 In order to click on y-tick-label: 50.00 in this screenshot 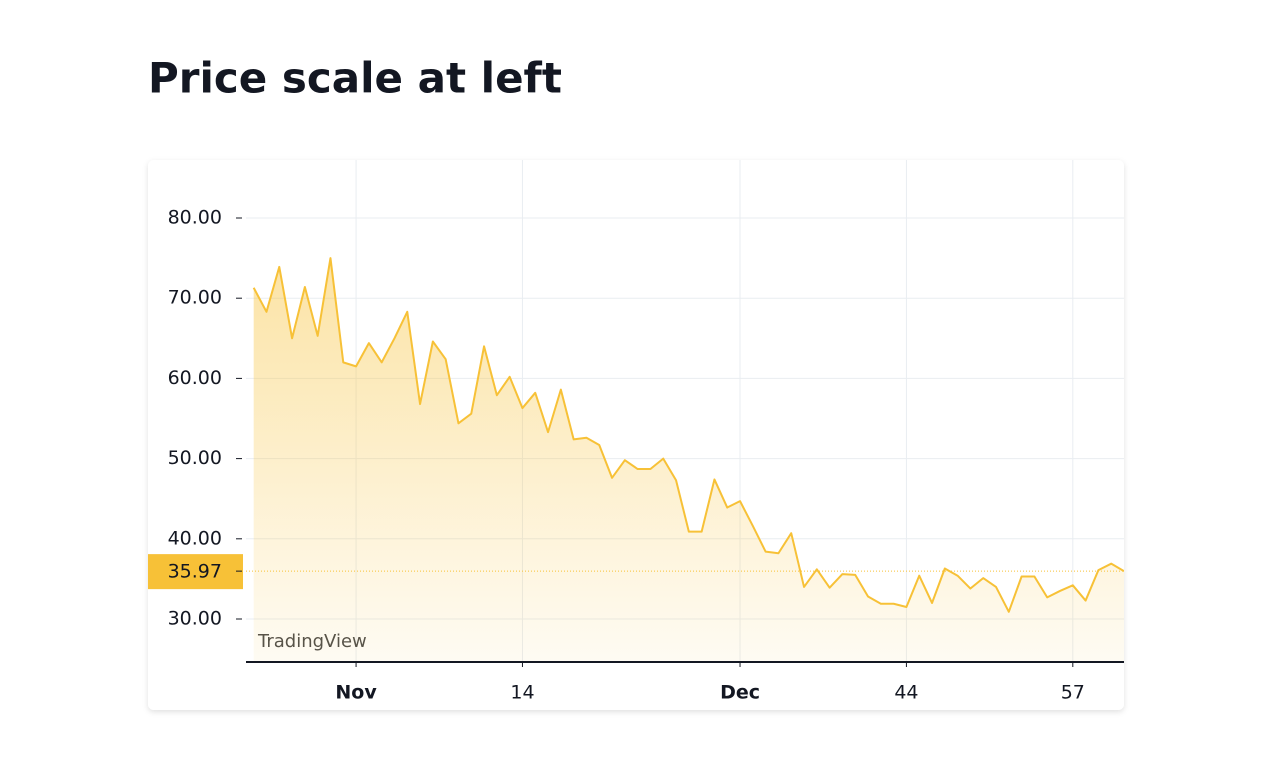, I will do `click(195, 458)`.